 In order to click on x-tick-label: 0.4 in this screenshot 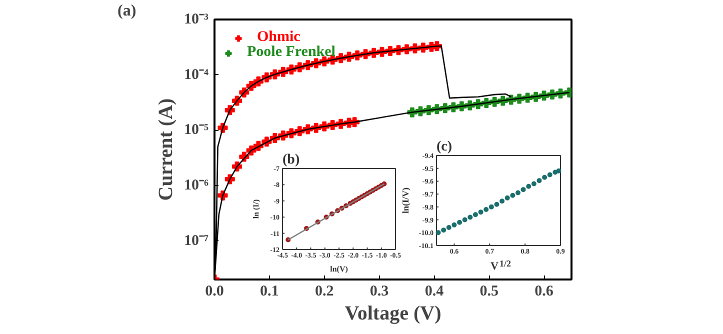, I will do `click(434, 292)`.